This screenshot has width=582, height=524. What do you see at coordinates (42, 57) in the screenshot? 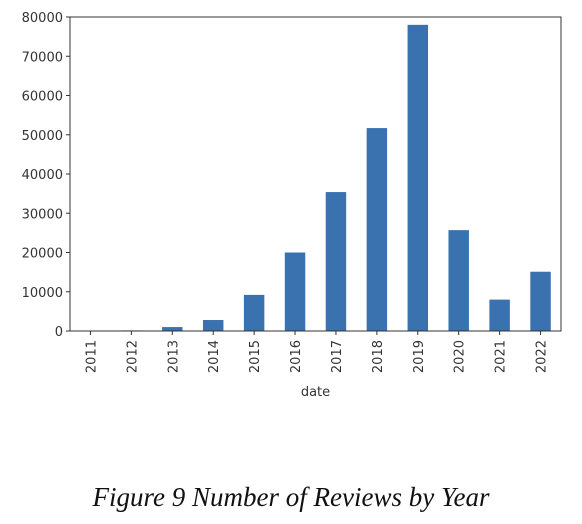
I see `y-tick-label: 70000` at bounding box center [42, 57].